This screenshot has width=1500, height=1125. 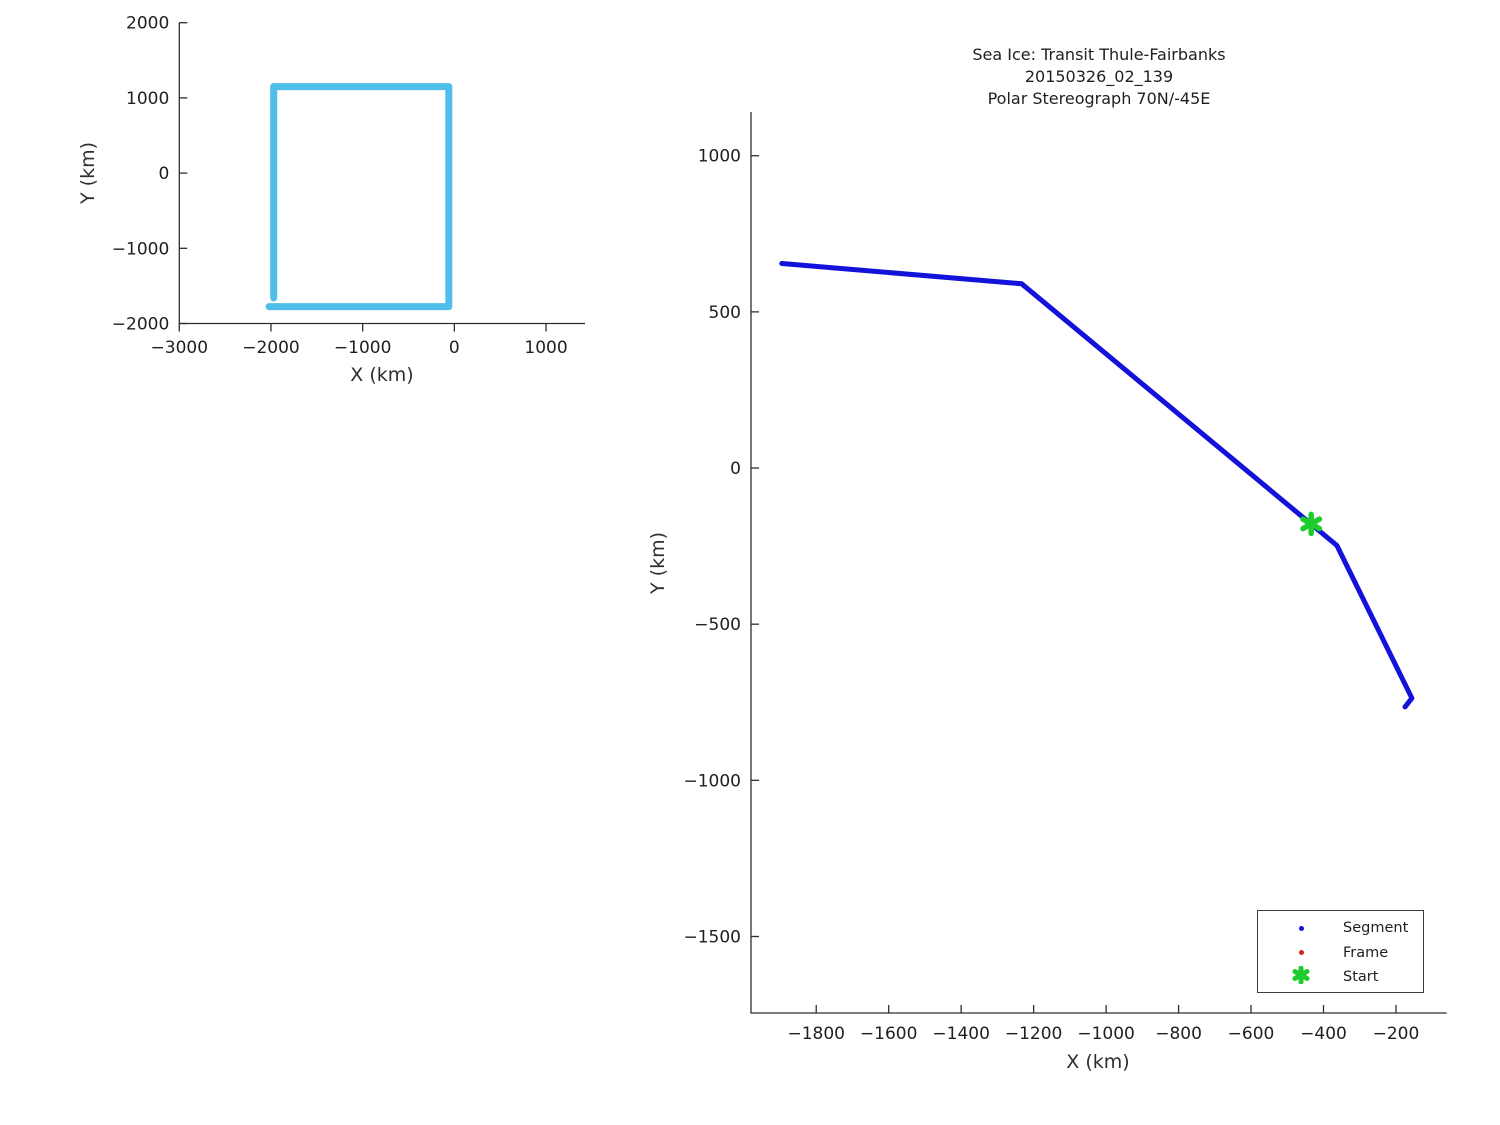 I want to click on x-tick-label: −1400, so click(x=961, y=1034).